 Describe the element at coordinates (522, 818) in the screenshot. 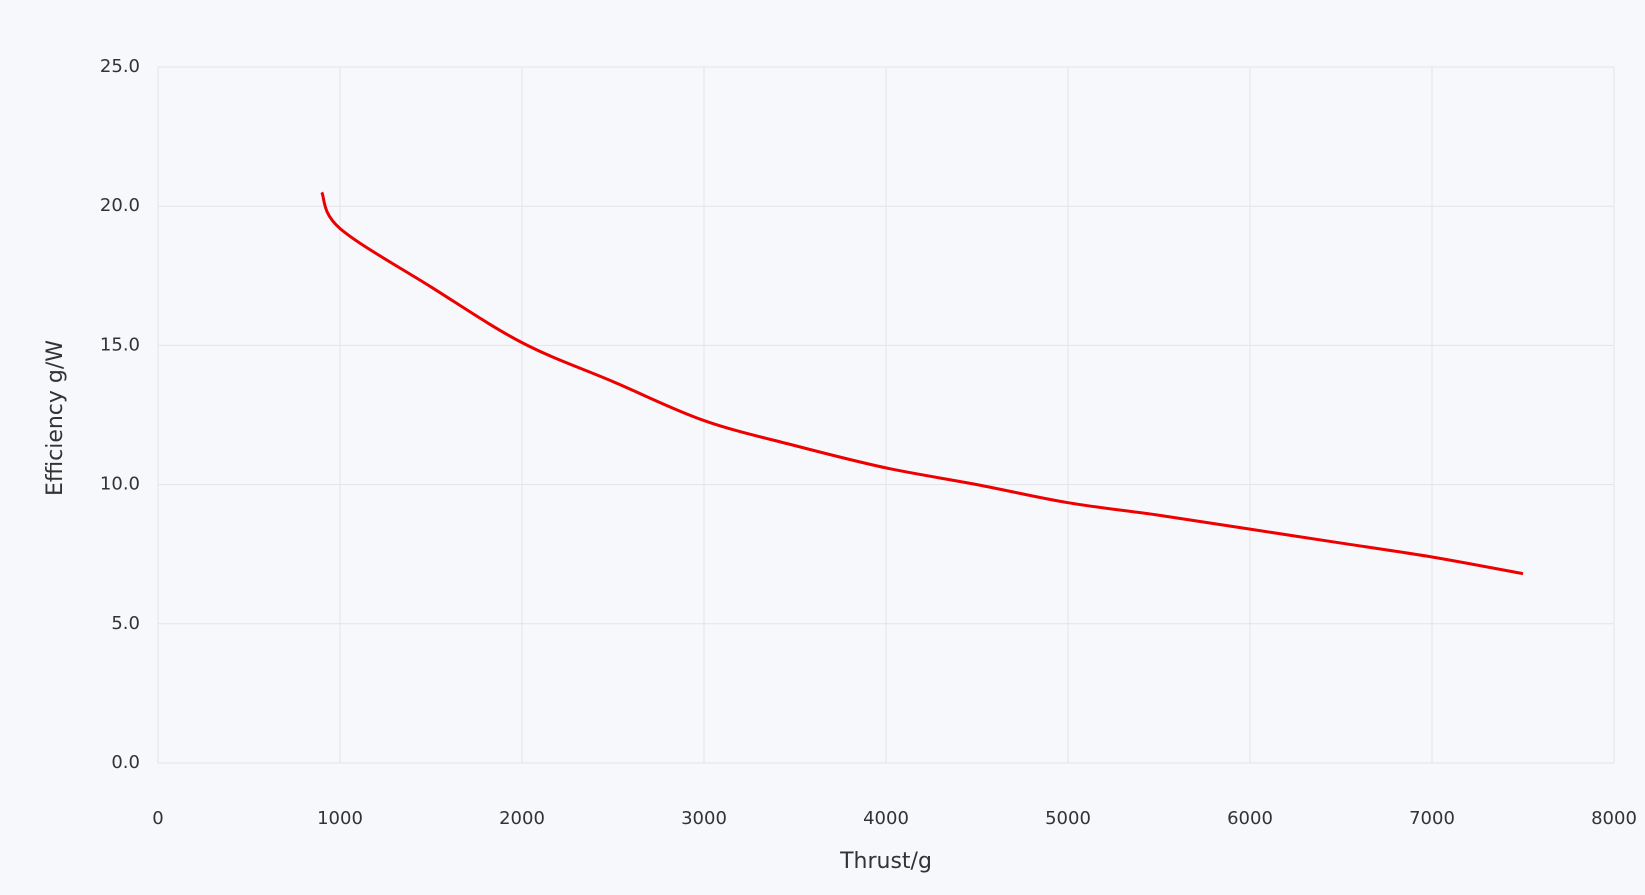

I see `x-tick-label: 2000` at that location.